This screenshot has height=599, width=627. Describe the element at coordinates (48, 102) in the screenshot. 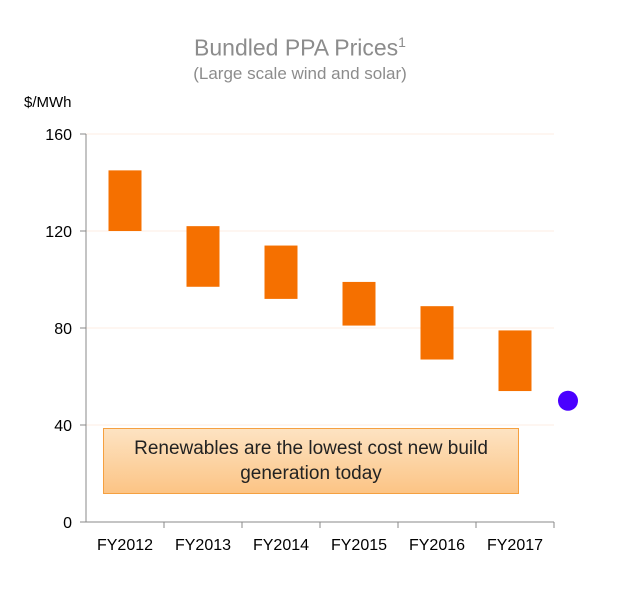

I see `y-axis-label: $/MWh` at that location.